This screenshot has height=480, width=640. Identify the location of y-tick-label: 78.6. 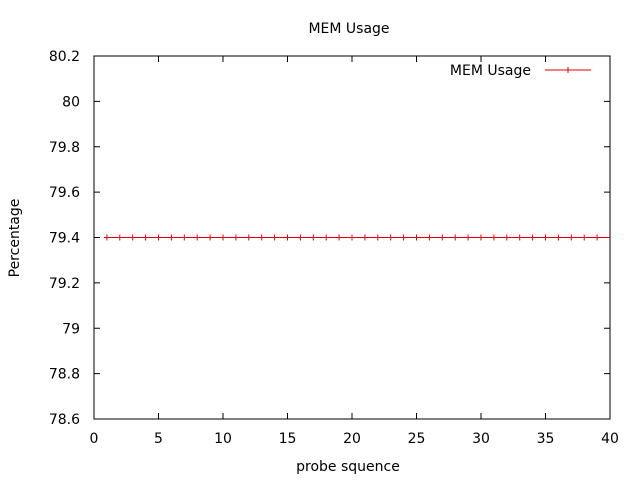
(64, 420).